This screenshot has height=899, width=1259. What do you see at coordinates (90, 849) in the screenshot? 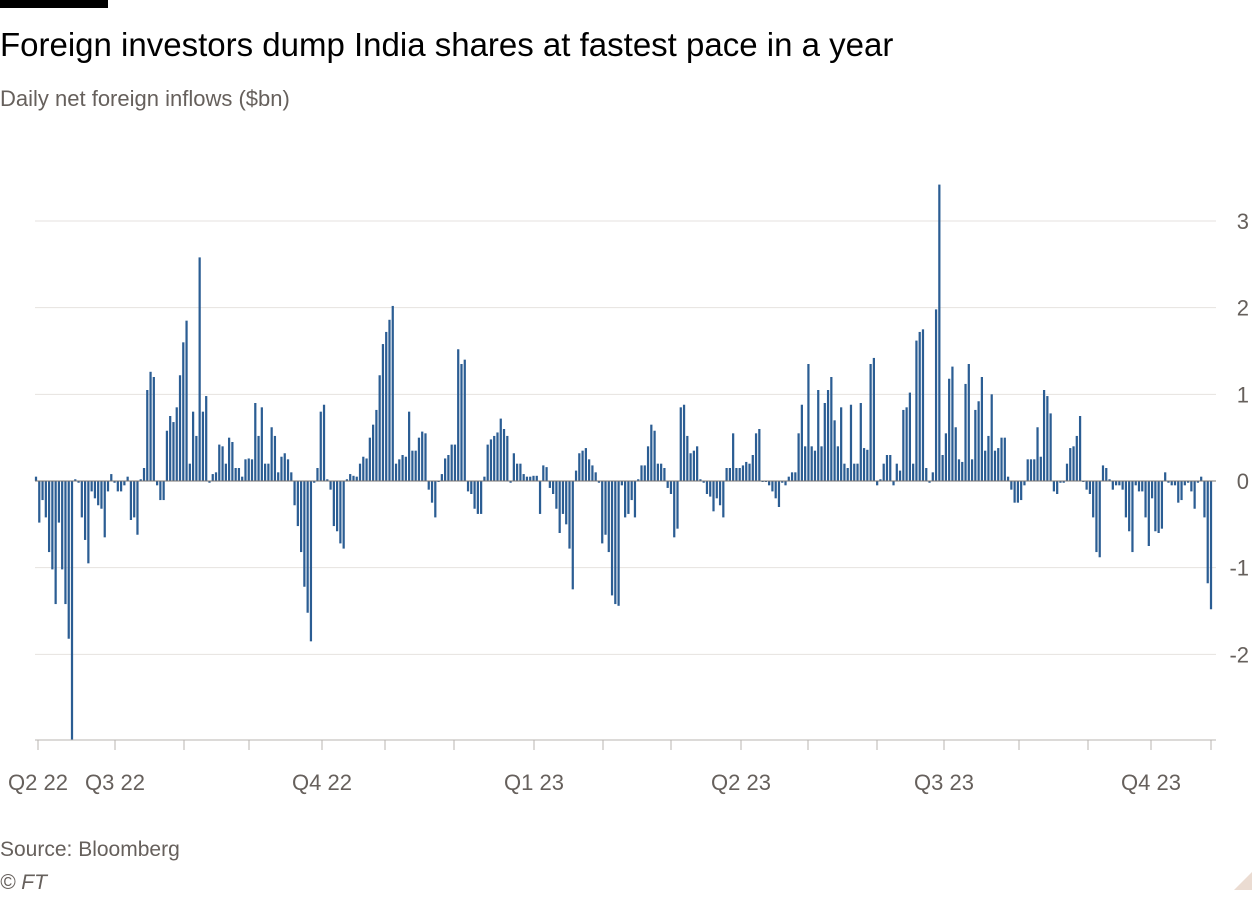
I see `source-note: Source: Bloomberg` at bounding box center [90, 849].